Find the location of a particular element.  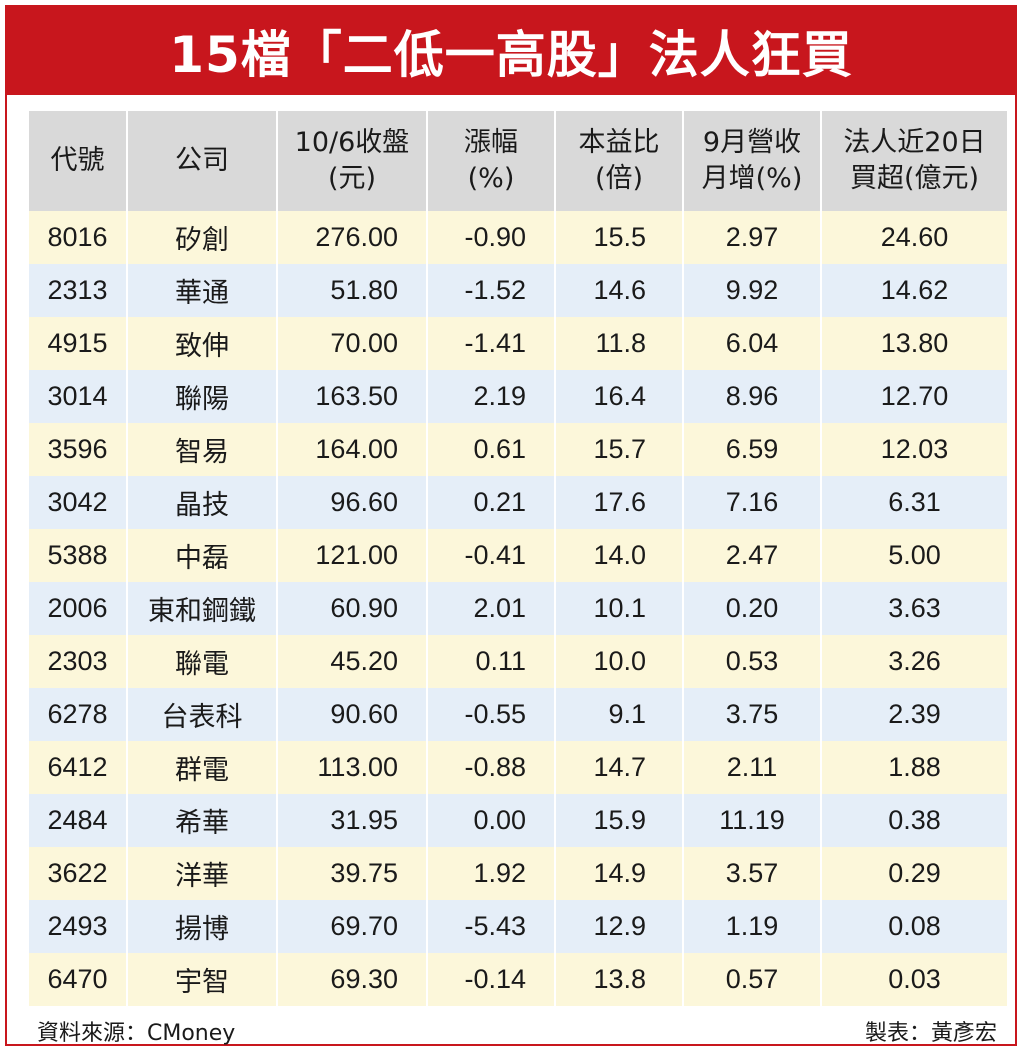

table-row: 2493 揚博 69.70 -5.43 12.9 1.19 0.08 is located at coordinates (518, 926).